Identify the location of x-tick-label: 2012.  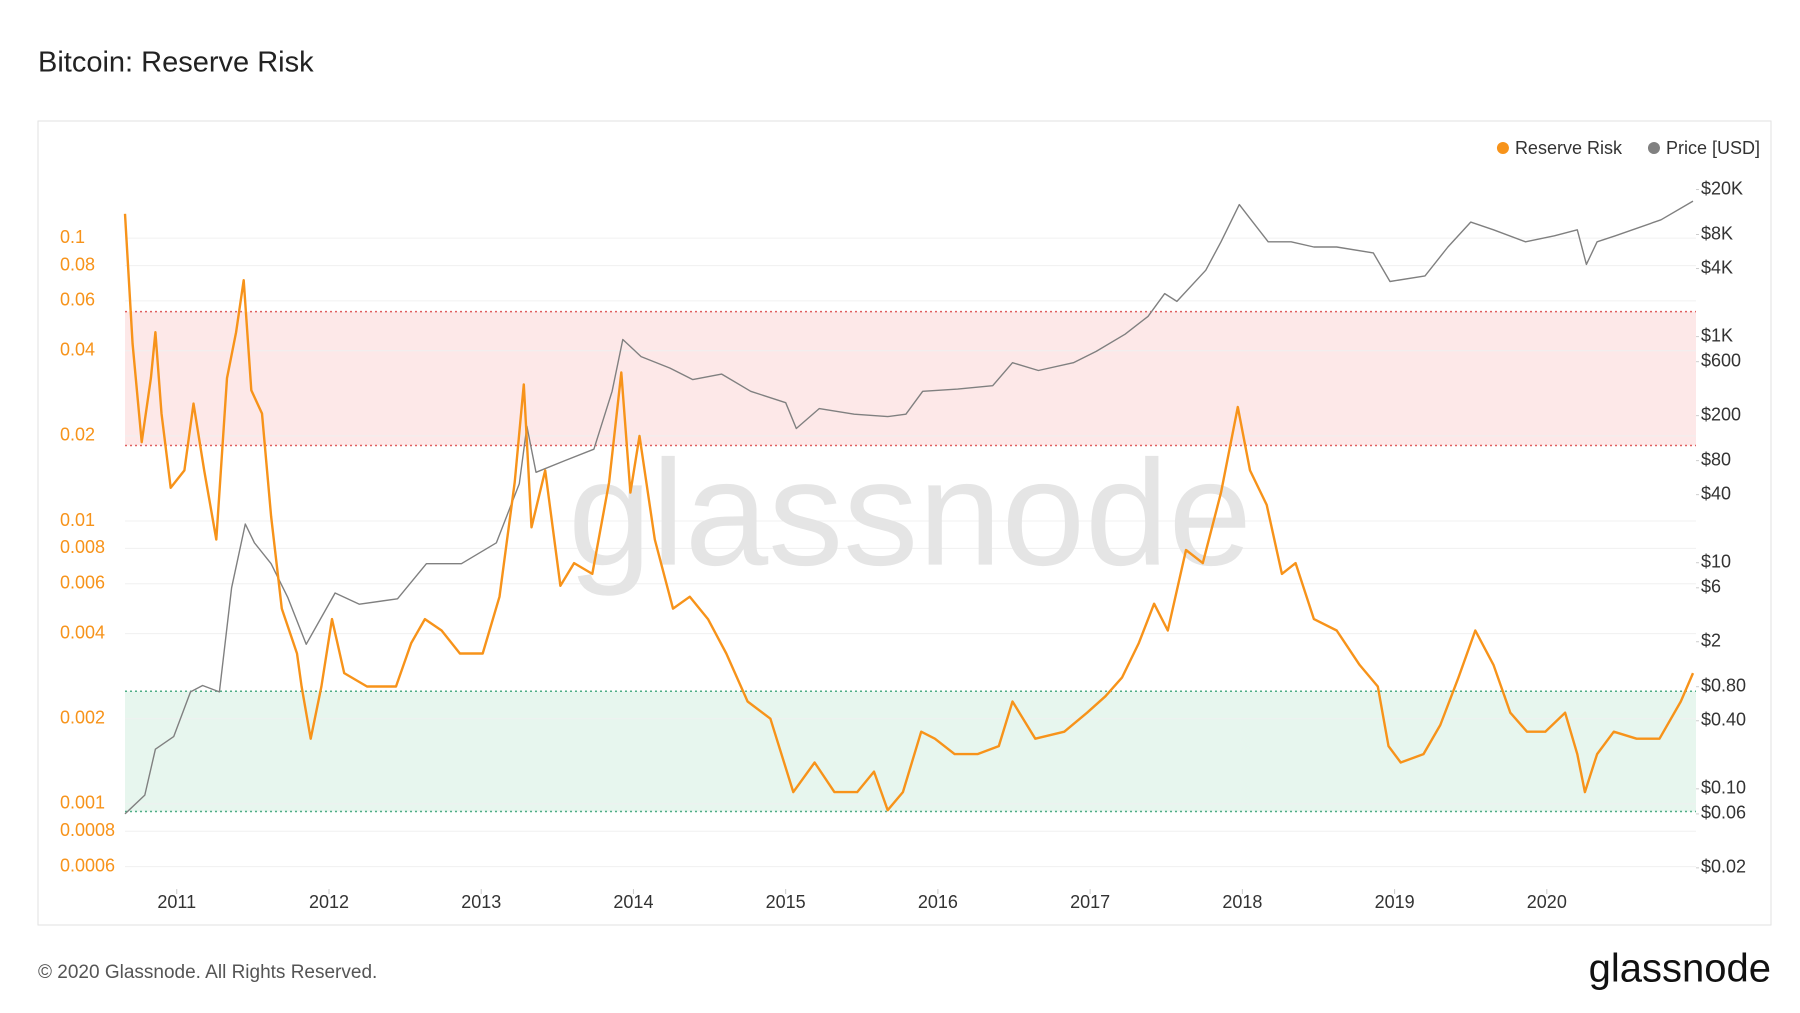
(329, 902).